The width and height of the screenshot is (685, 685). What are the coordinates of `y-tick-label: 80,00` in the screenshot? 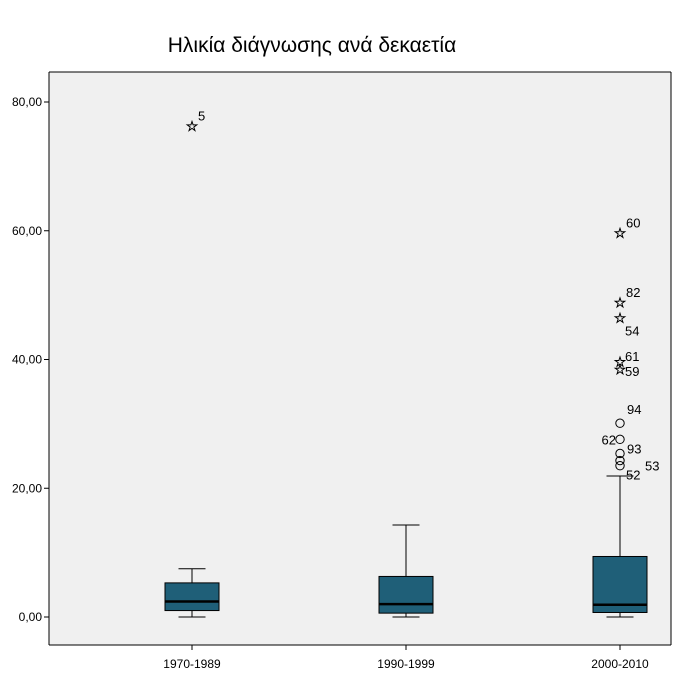 It's located at (27, 102).